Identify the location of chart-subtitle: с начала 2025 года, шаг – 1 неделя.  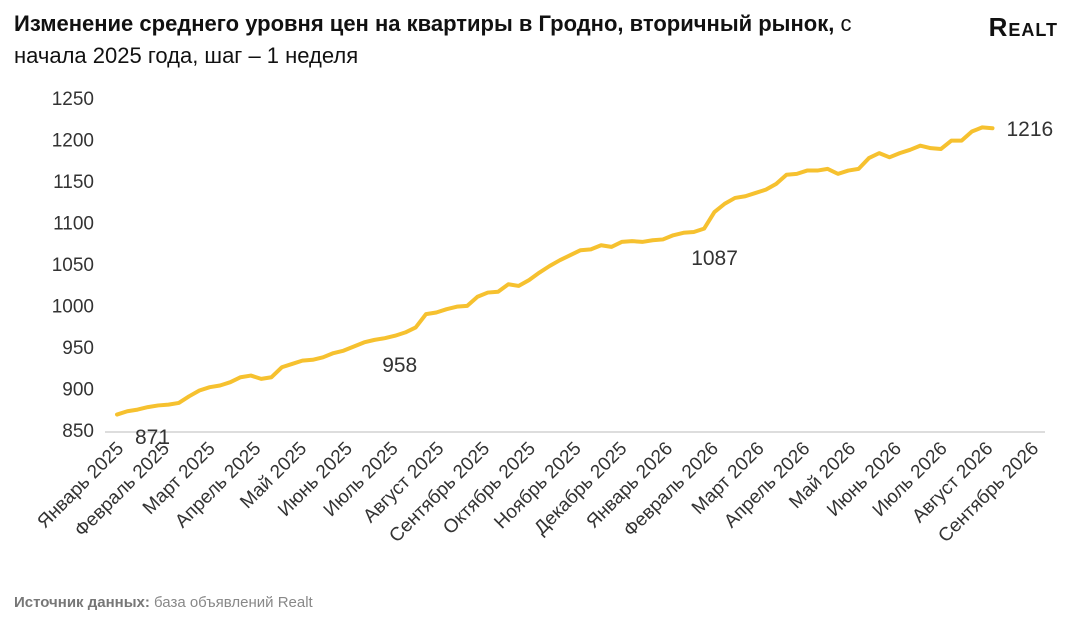
(433, 39).